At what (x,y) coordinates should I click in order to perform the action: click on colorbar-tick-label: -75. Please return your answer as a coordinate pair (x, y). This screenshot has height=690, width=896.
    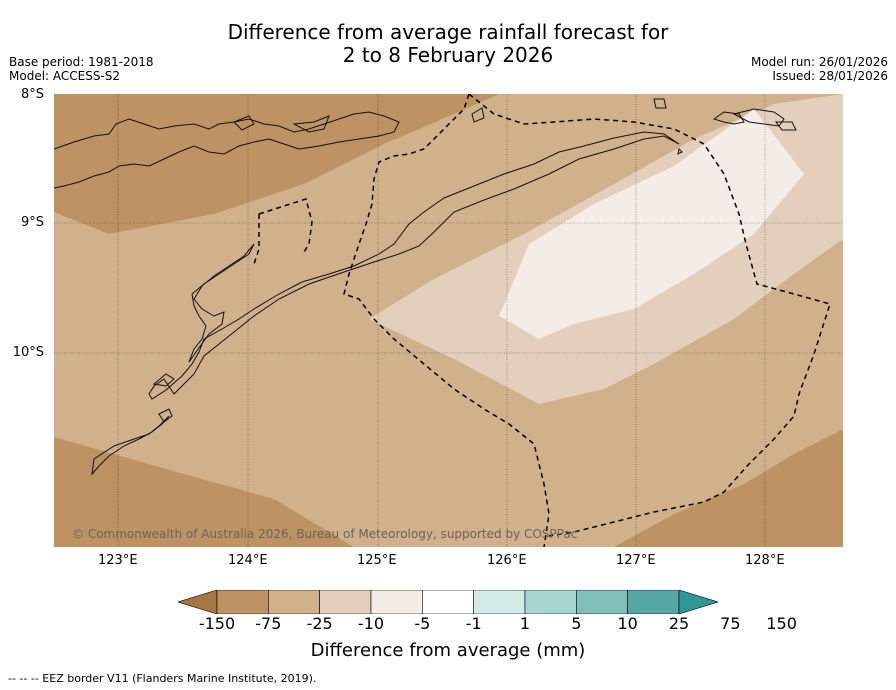
    Looking at the image, I should click on (268, 623).